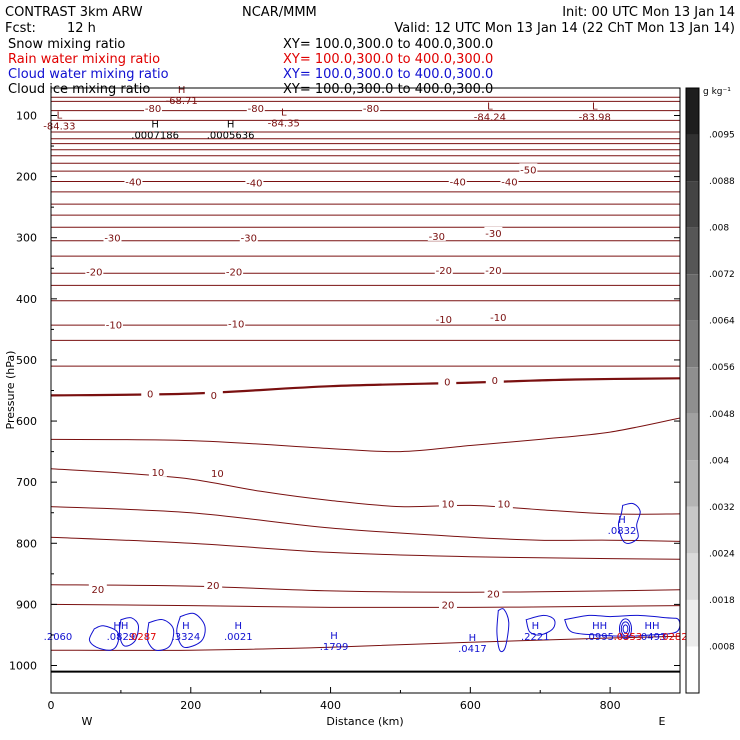 The height and width of the screenshot is (740, 740). What do you see at coordinates (284, 113) in the screenshot?
I see `extremum-marker: L` at bounding box center [284, 113].